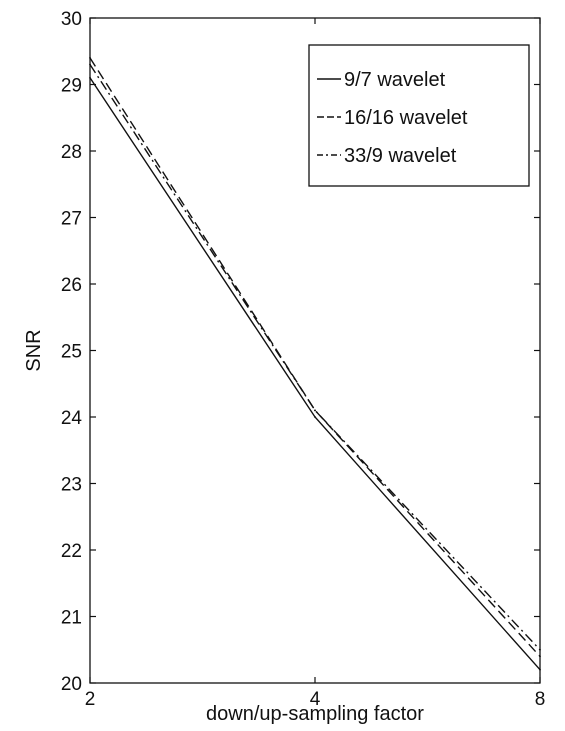  What do you see at coordinates (90, 699) in the screenshot?
I see `x-tick-label: 2` at bounding box center [90, 699].